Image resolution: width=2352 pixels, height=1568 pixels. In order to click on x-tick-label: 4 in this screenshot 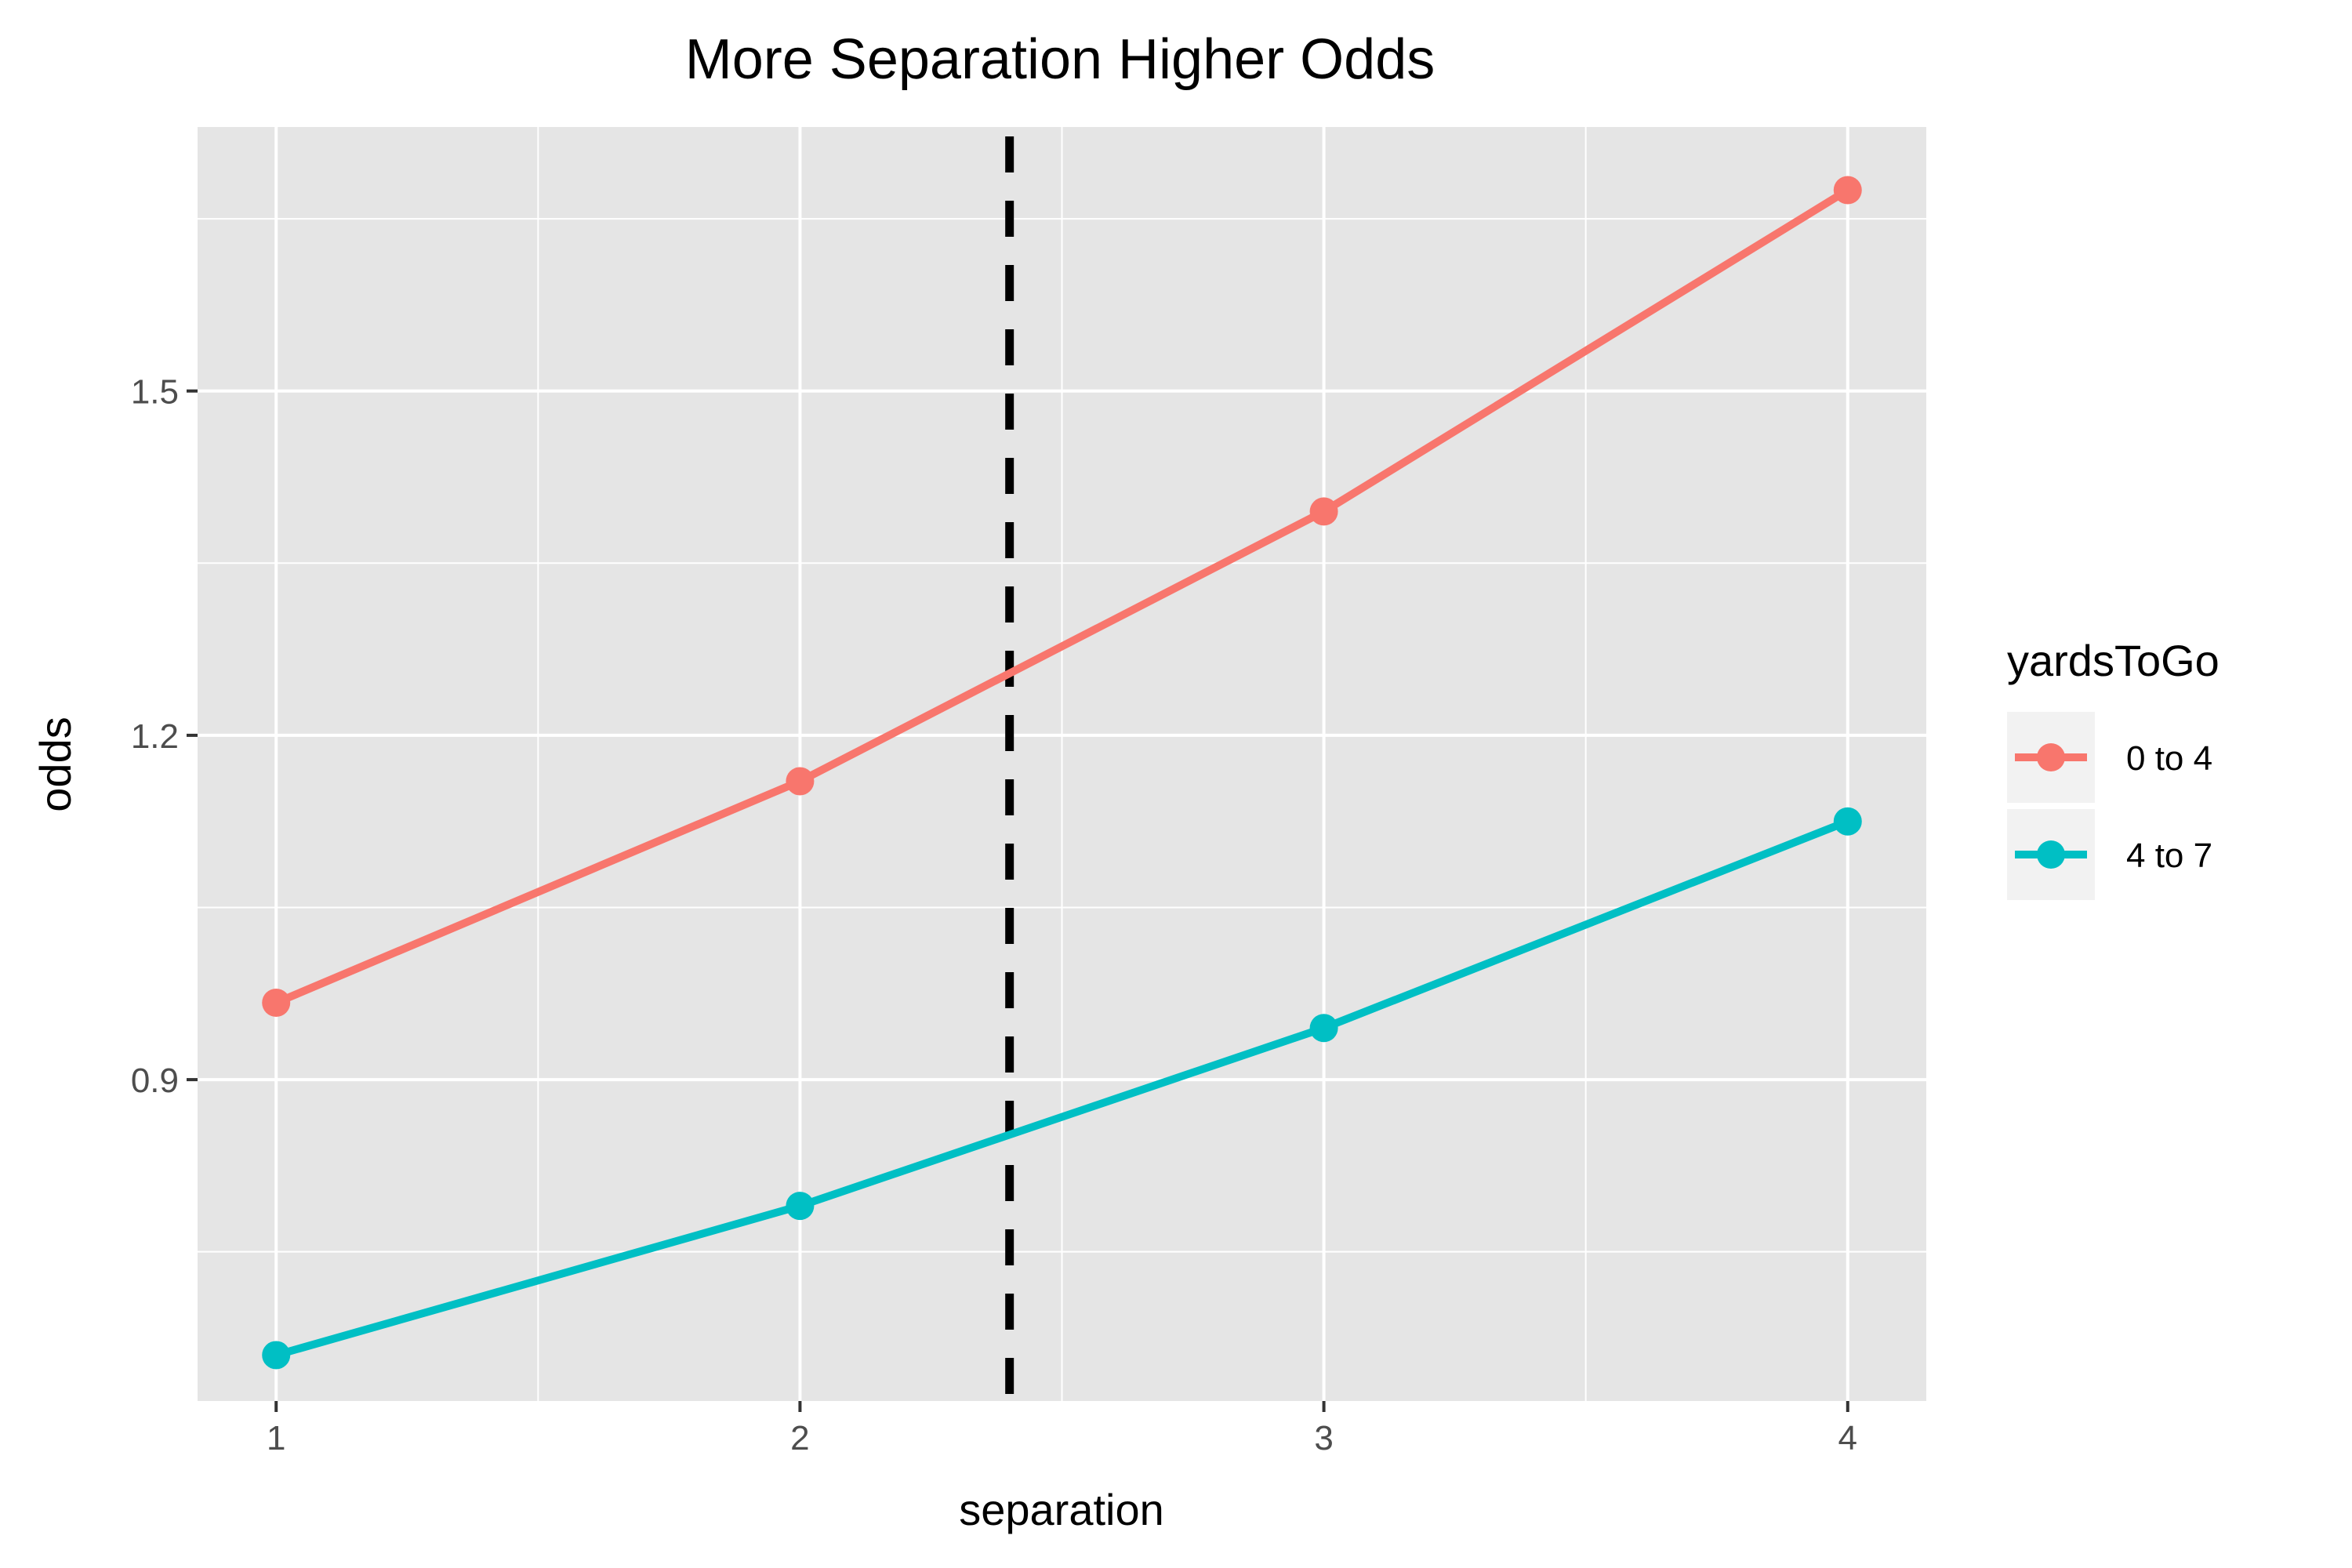, I will do `click(1848, 1438)`.